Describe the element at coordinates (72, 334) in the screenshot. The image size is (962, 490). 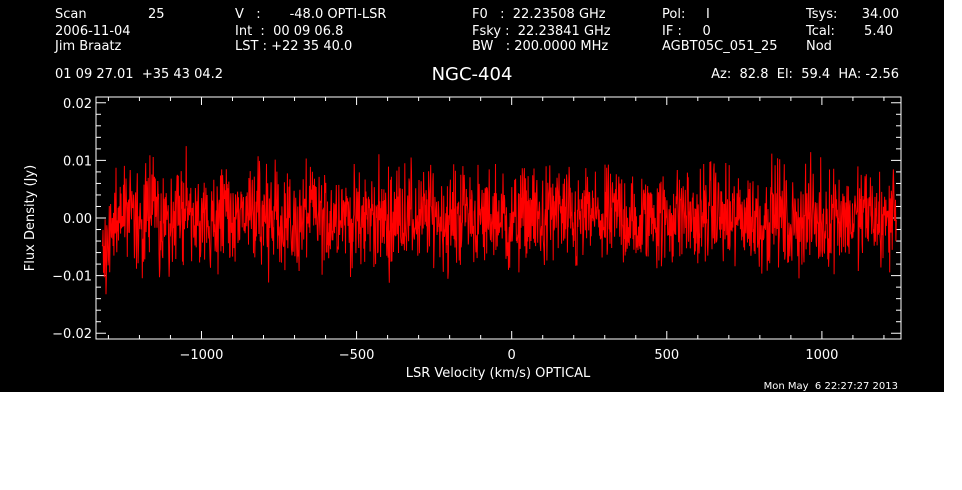
I see `y-tick-label: −0.02` at that location.